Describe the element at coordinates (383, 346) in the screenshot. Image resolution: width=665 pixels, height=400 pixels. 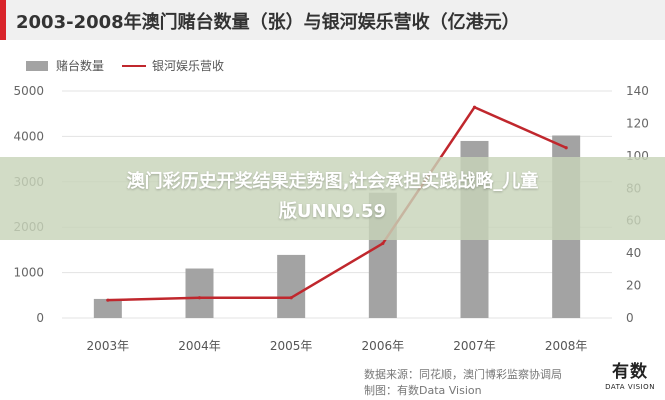
I see `x-tick-label: 2006年` at that location.